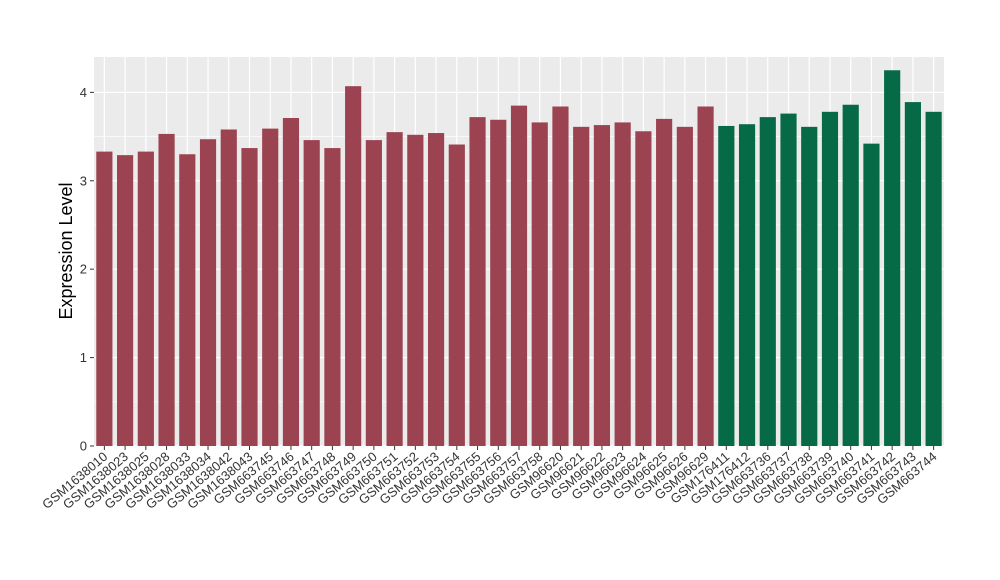 This screenshot has width=1000, height=580. Describe the element at coordinates (705, 276) in the screenshot. I see `bar-GSM96629` at that location.